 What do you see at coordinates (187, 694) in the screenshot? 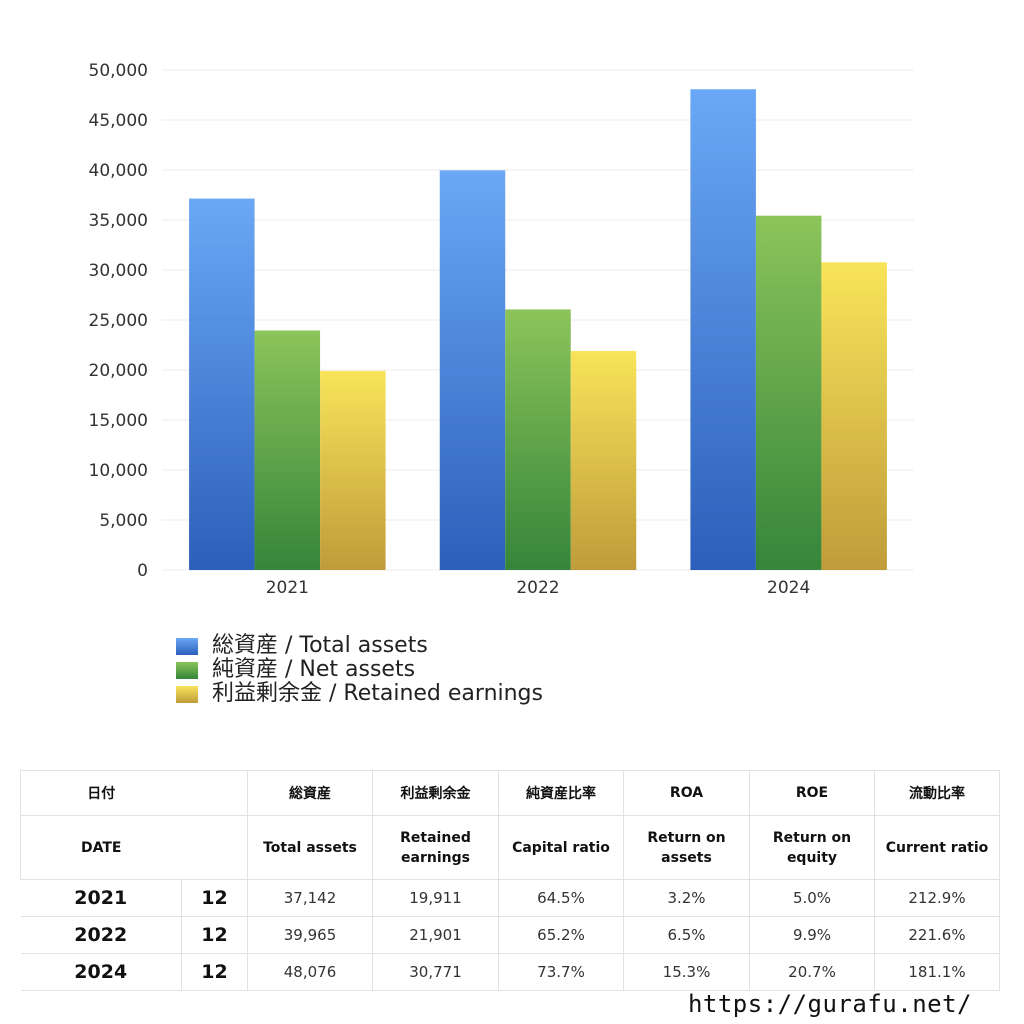
I see `legend-swatch-retained-earnings` at bounding box center [187, 694].